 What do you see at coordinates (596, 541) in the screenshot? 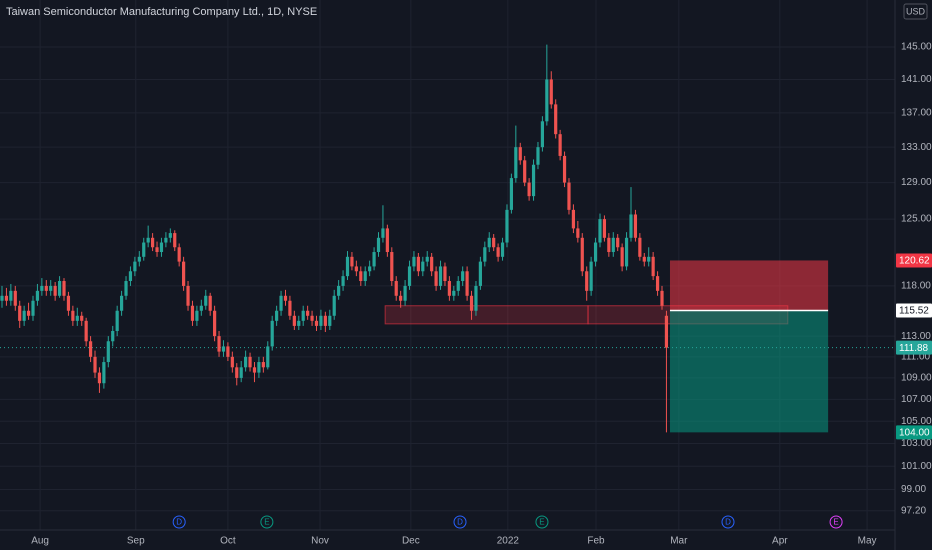
I see `x-tick-label: Feb` at bounding box center [596, 541].